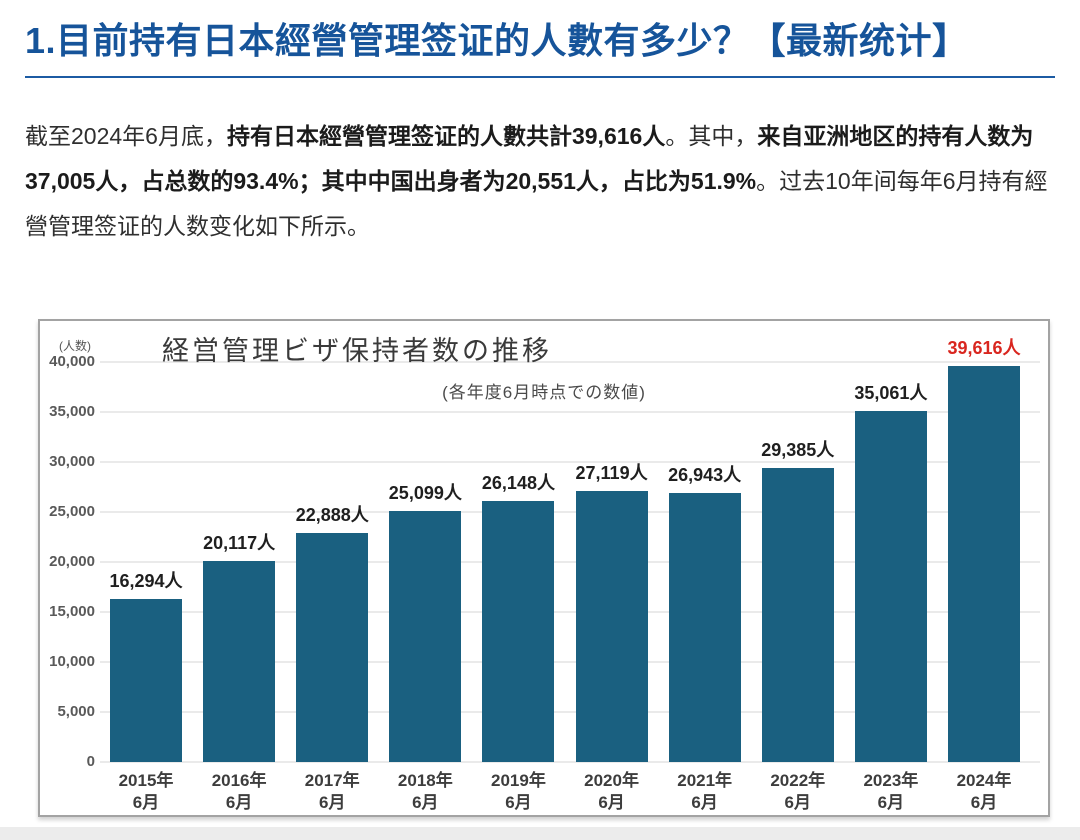  Describe the element at coordinates (72, 461) in the screenshot. I see `y-axis-tick-label: 30,000` at that location.